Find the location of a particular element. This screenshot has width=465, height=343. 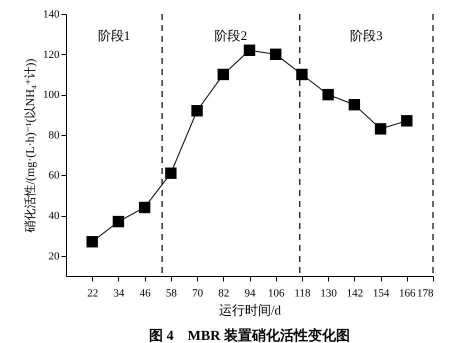

x-tick-label: 46 is located at coordinates (146, 294).